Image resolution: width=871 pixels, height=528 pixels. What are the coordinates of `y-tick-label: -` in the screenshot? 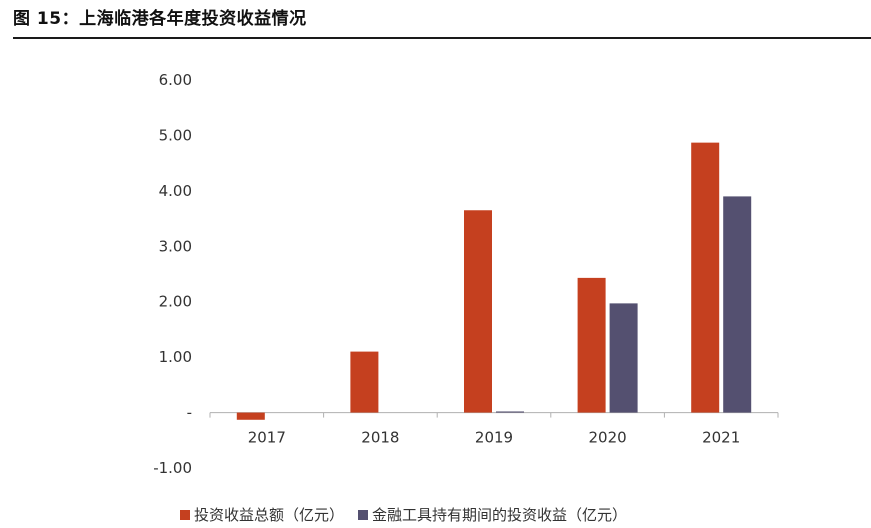 It's located at (189, 413).